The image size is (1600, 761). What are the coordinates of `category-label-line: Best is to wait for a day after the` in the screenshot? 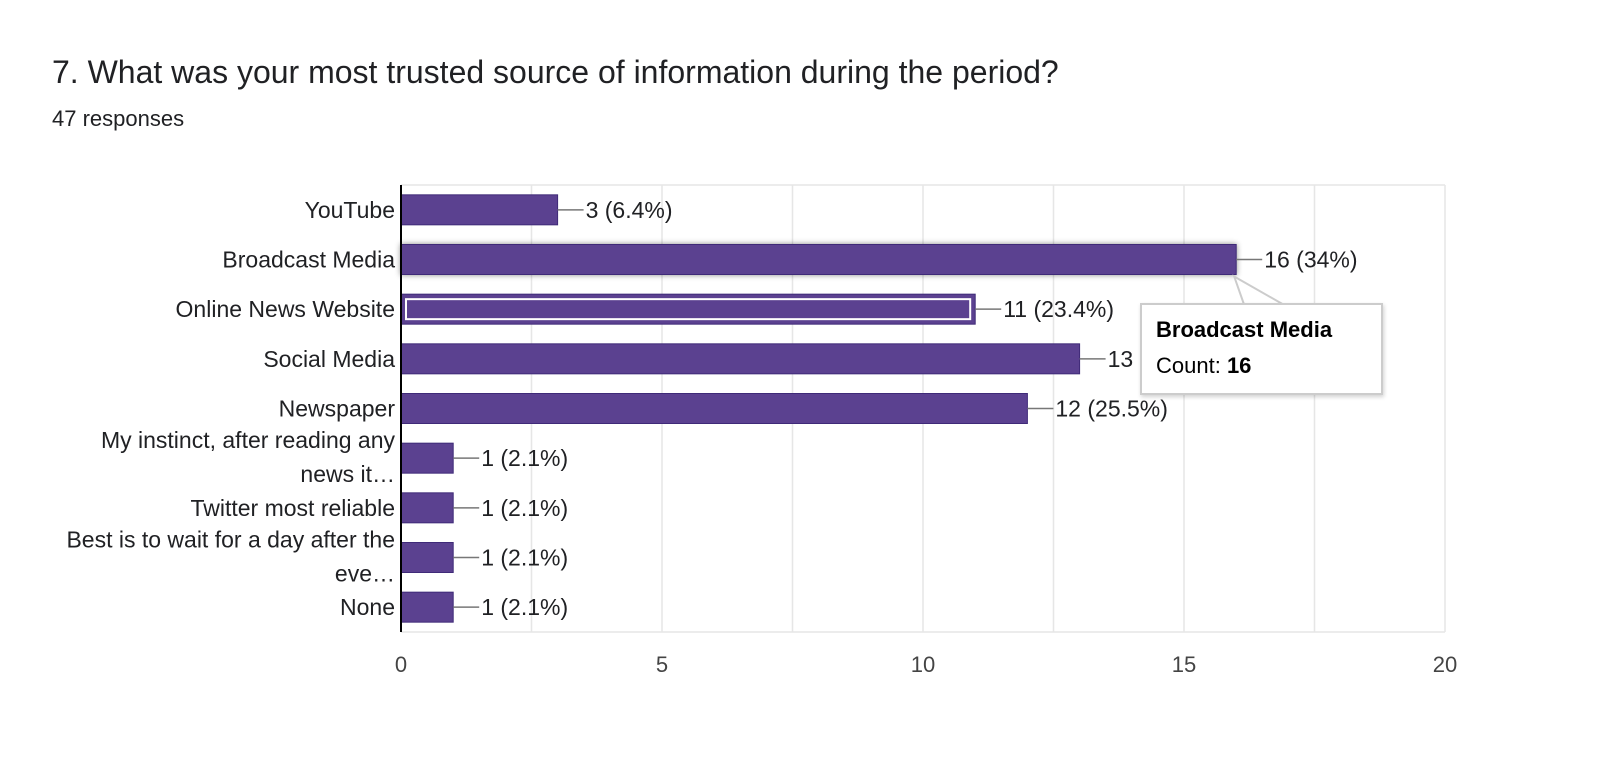 It's located at (230, 540).